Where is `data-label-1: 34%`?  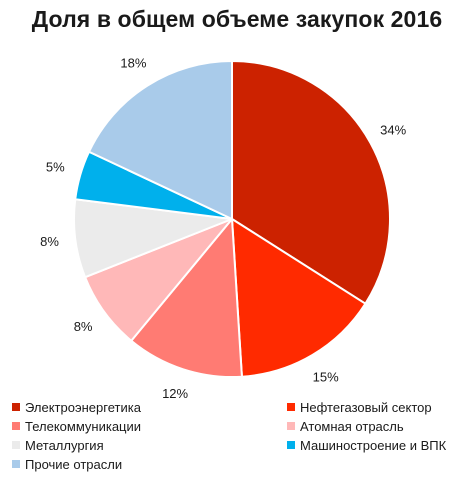 data-label-1: 34% is located at coordinates (393, 129).